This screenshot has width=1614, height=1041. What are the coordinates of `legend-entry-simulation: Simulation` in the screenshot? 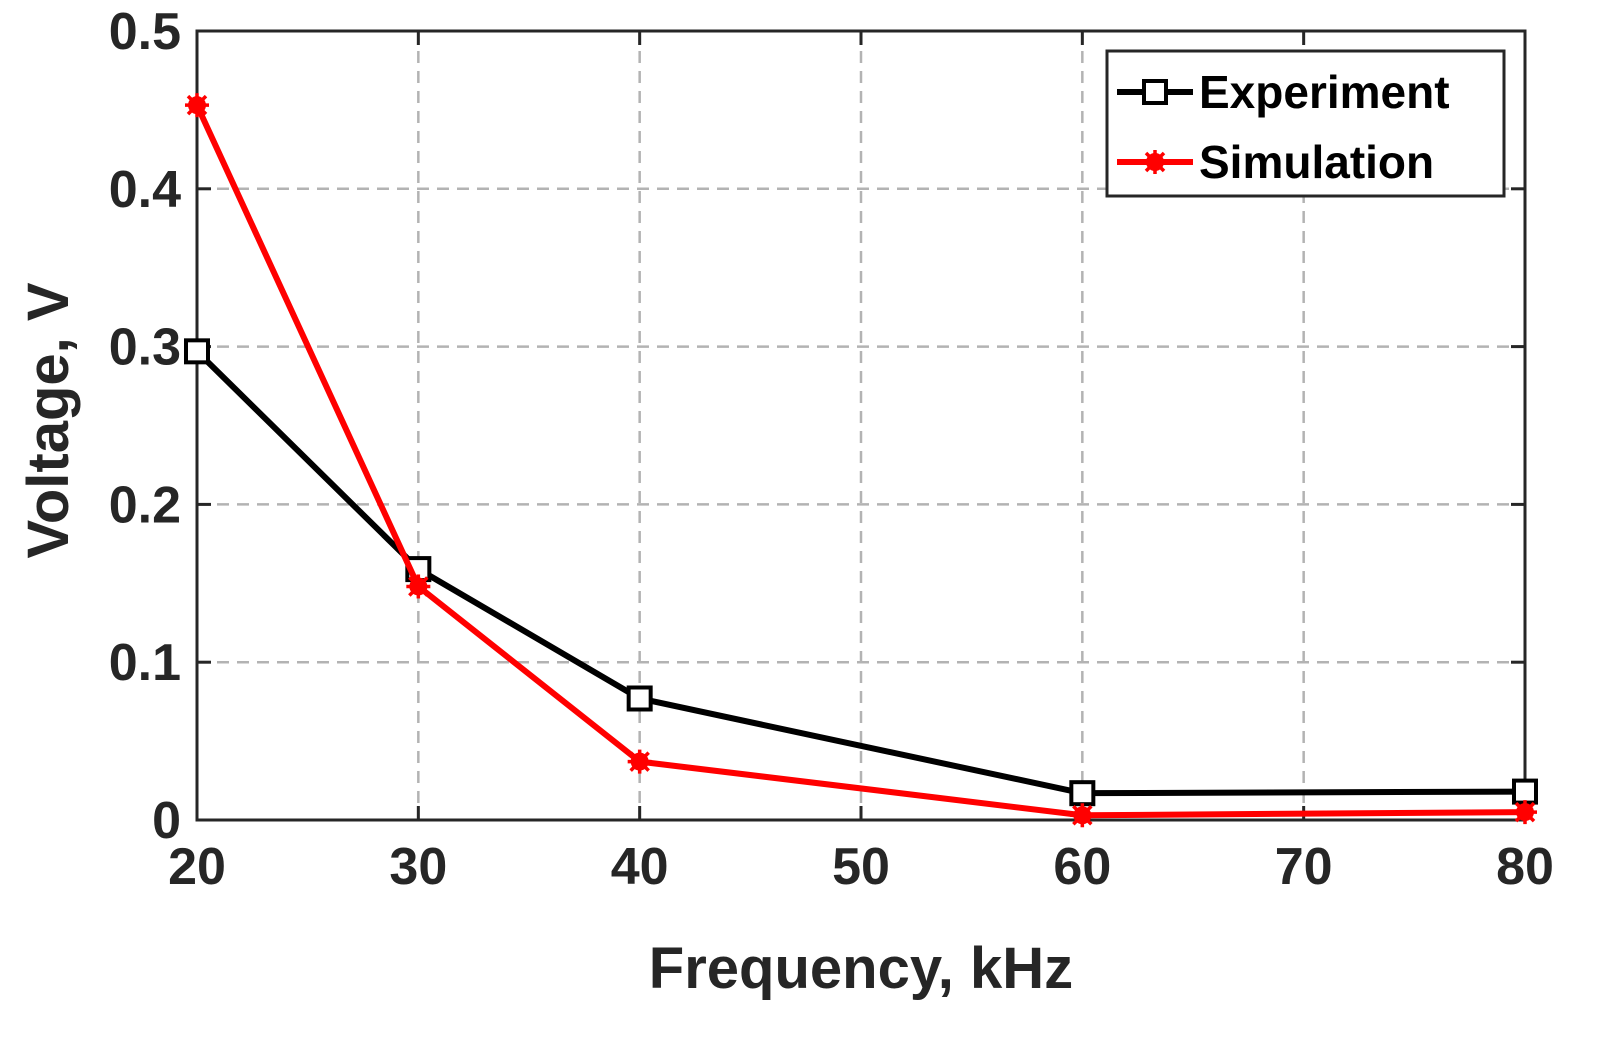 It's located at (1275, 162).